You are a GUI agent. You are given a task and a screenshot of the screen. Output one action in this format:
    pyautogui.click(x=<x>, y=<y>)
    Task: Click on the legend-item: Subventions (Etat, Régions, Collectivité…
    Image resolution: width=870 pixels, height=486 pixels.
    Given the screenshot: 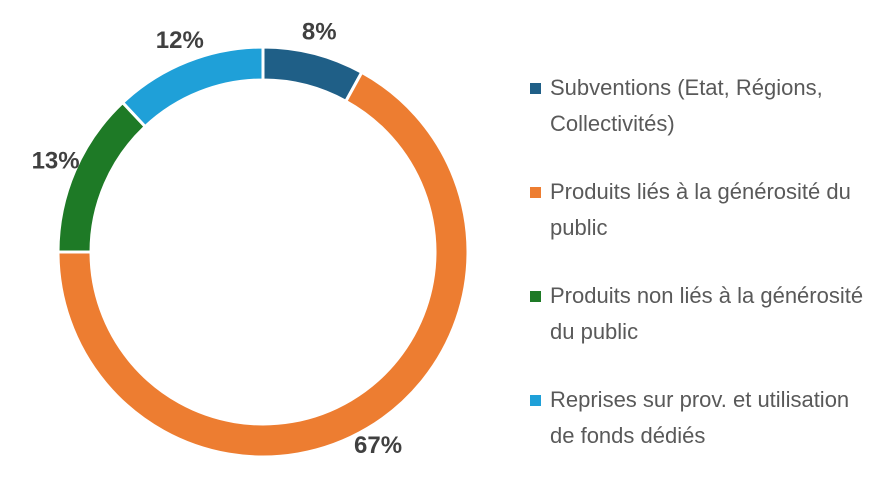 What is the action you would take?
    pyautogui.click(x=698, y=106)
    